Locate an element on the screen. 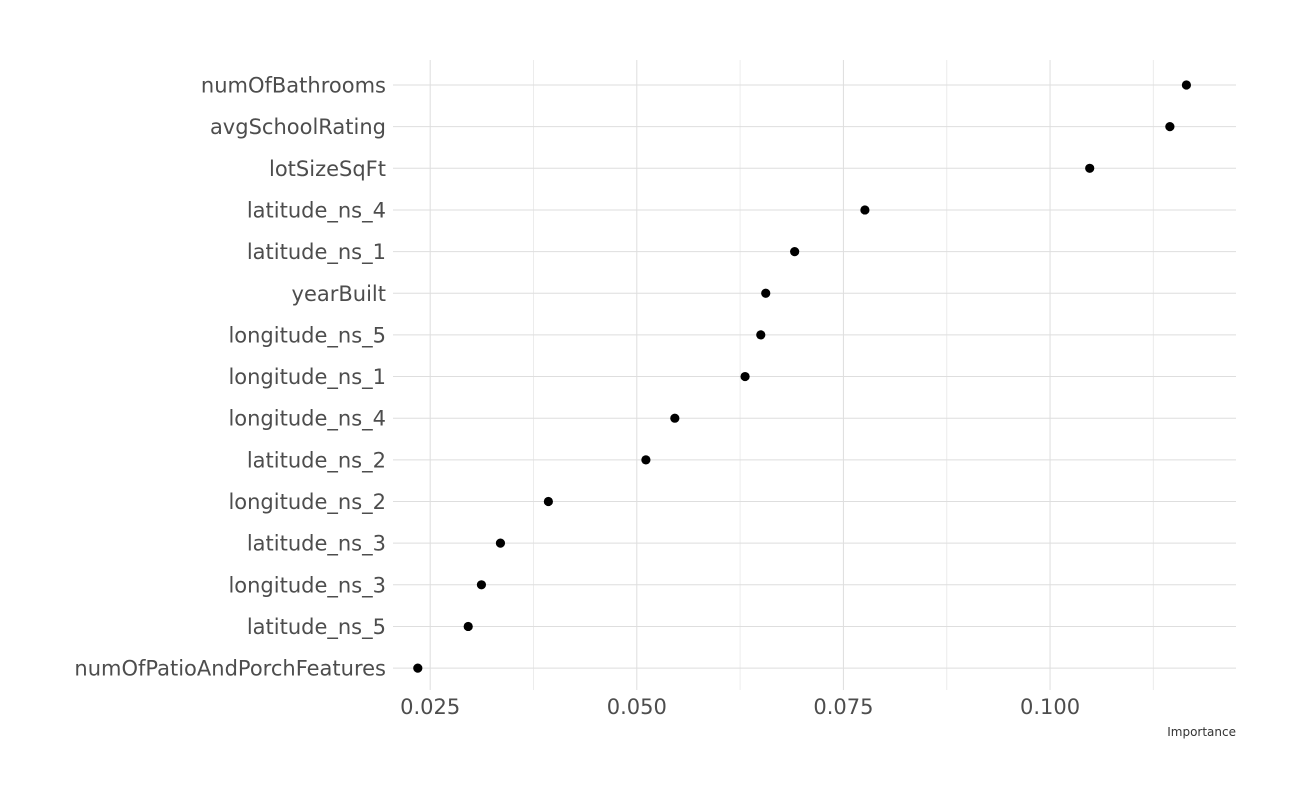  x-tick-label: 0.100 is located at coordinates (1050, 707).